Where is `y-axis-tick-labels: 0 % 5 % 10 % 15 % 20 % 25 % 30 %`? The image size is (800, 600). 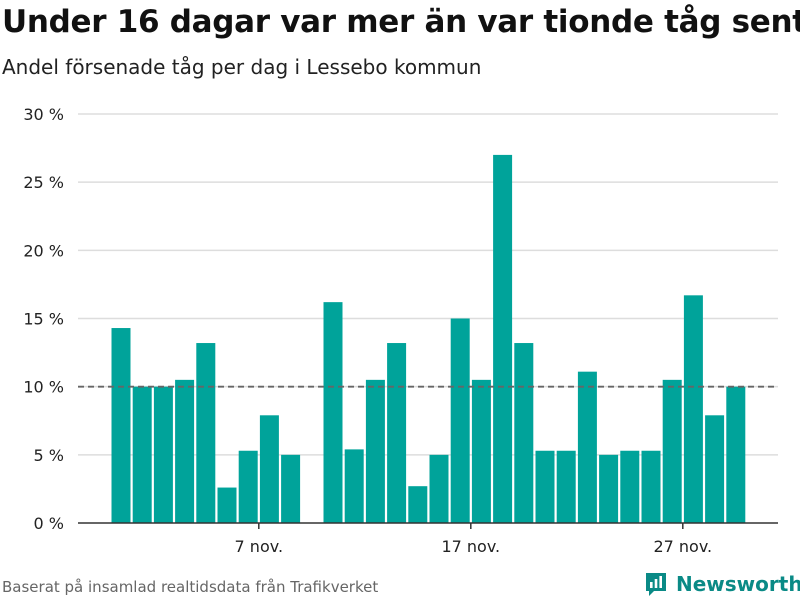 y-axis-tick-labels: 0 % 5 % 10 % 15 % 20 % 25 % 30 % is located at coordinates (43, 319).